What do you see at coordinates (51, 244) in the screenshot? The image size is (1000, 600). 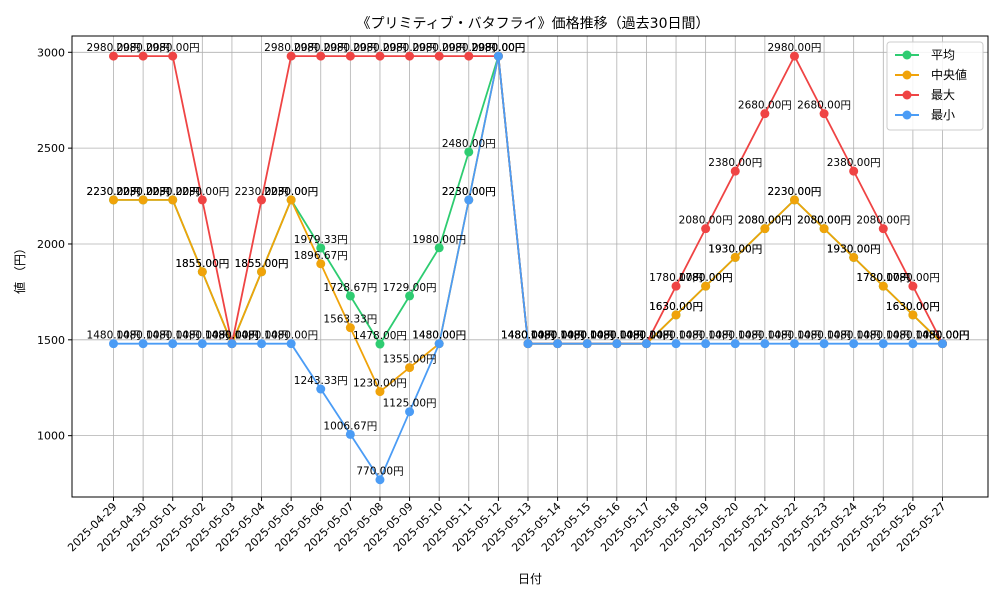 I see `y-tick-label: 2000` at bounding box center [51, 244].